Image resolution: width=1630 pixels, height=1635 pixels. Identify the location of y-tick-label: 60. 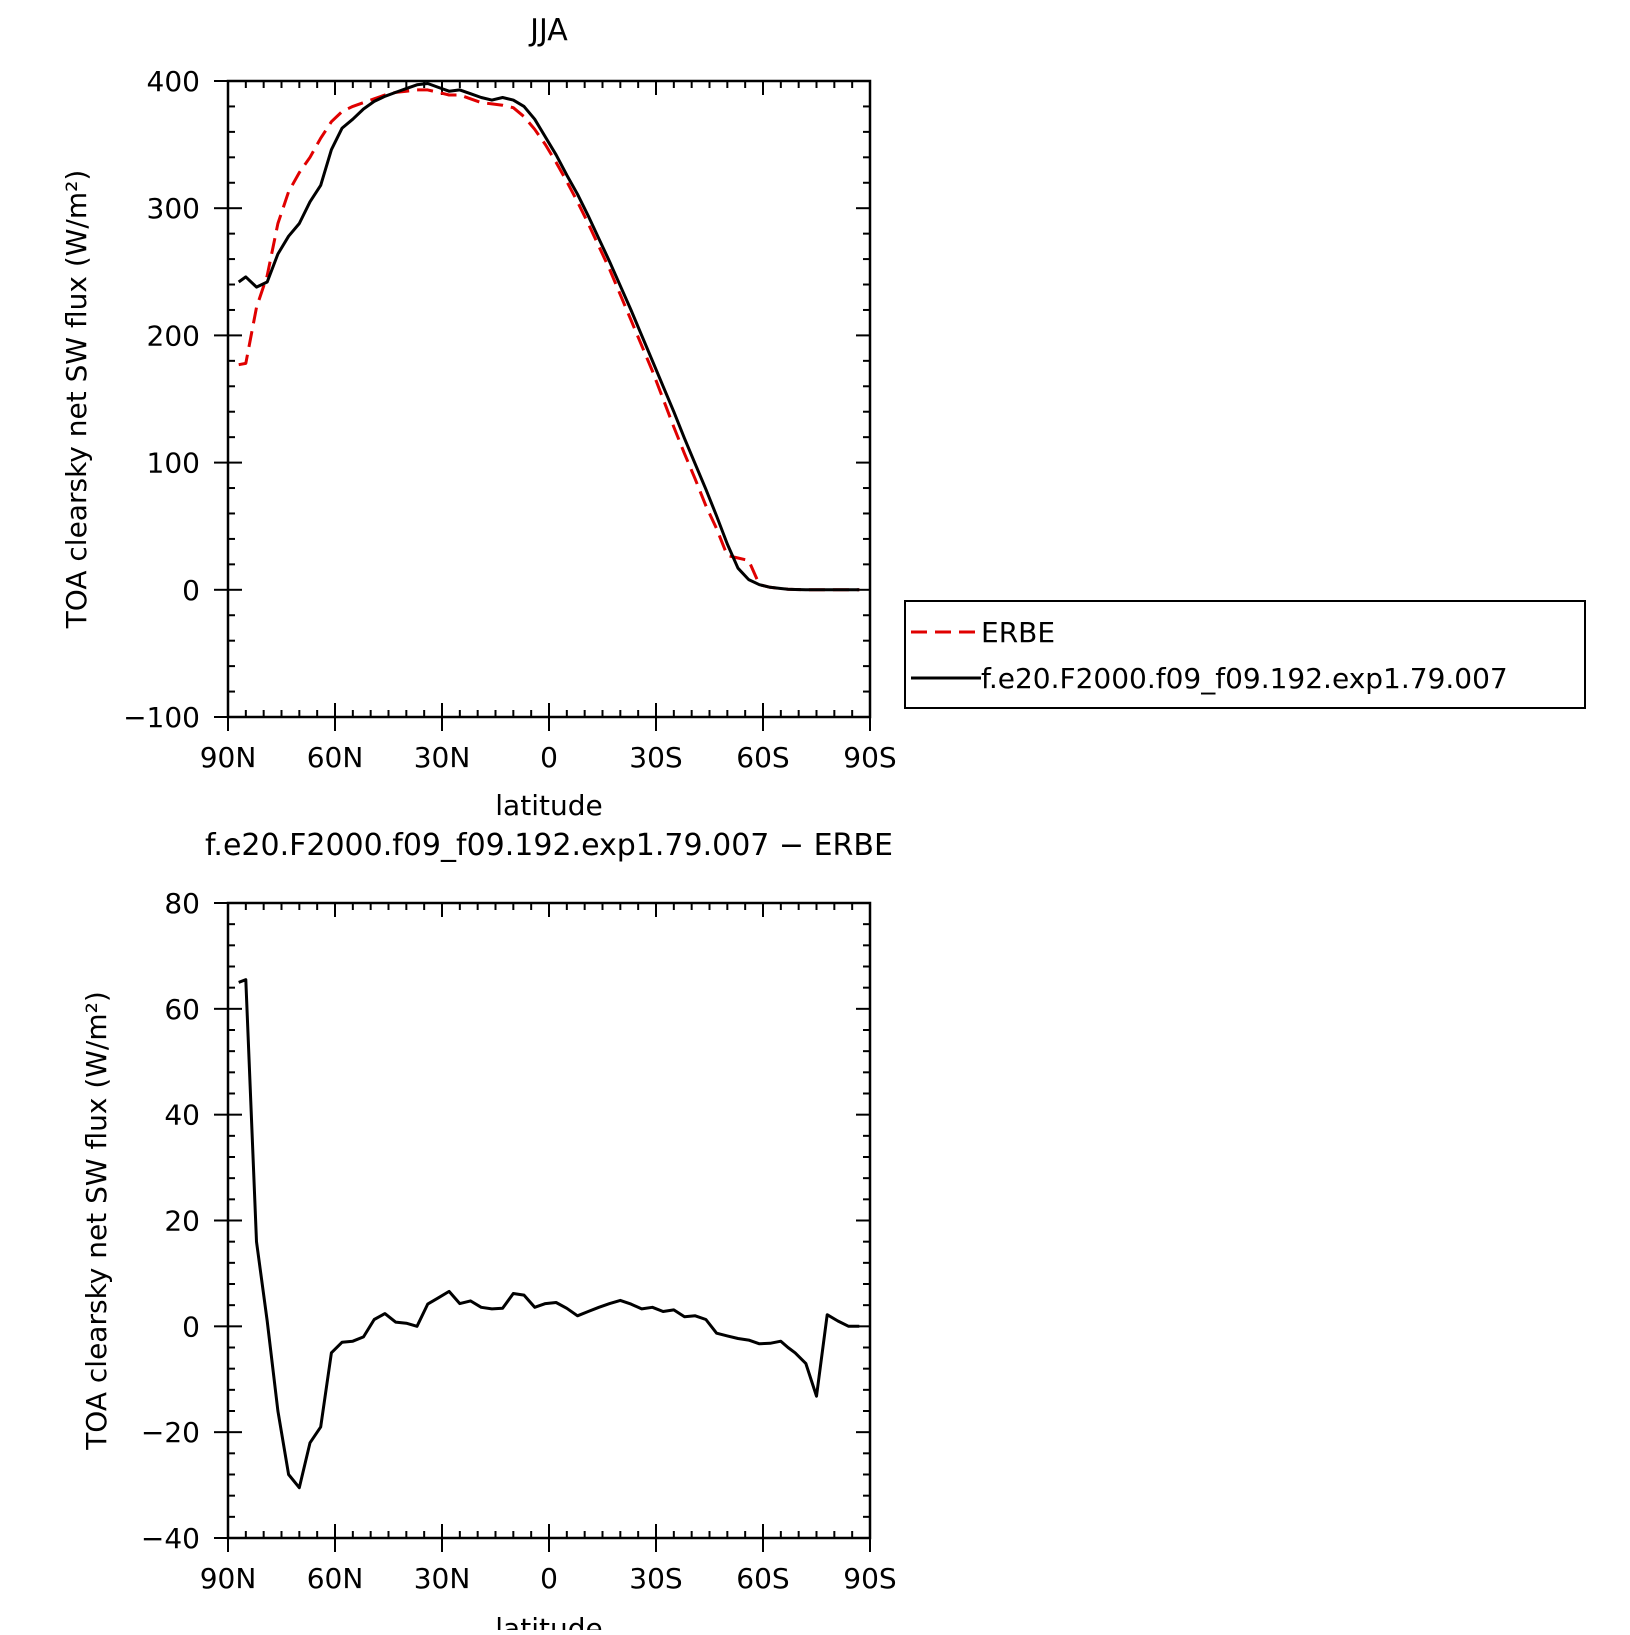
(182, 1009).